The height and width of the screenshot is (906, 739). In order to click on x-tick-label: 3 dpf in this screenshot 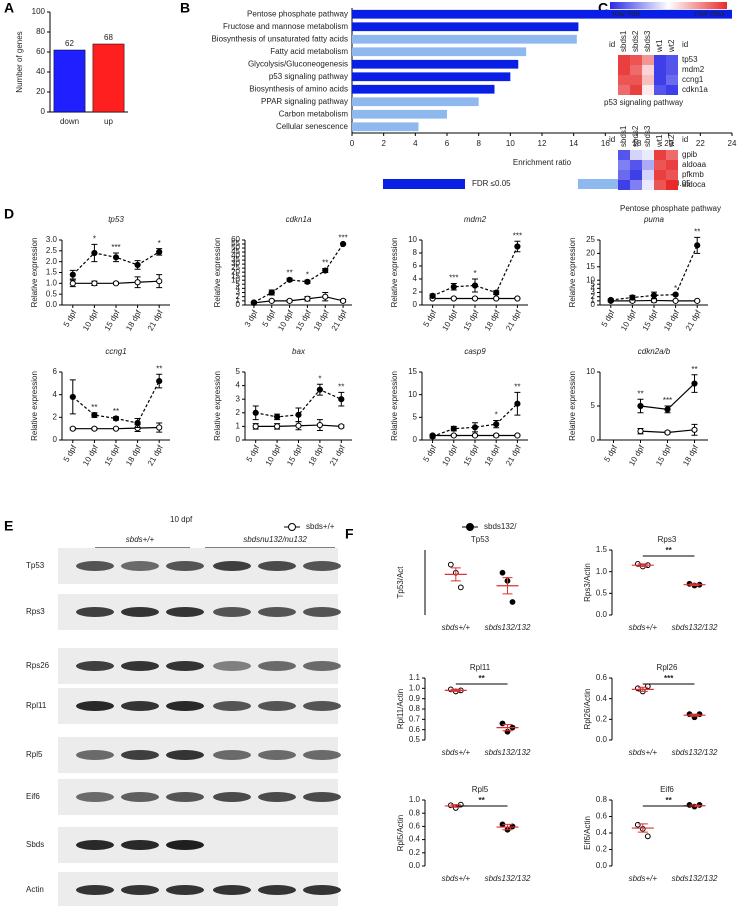, I will do `click(251, 318)`.